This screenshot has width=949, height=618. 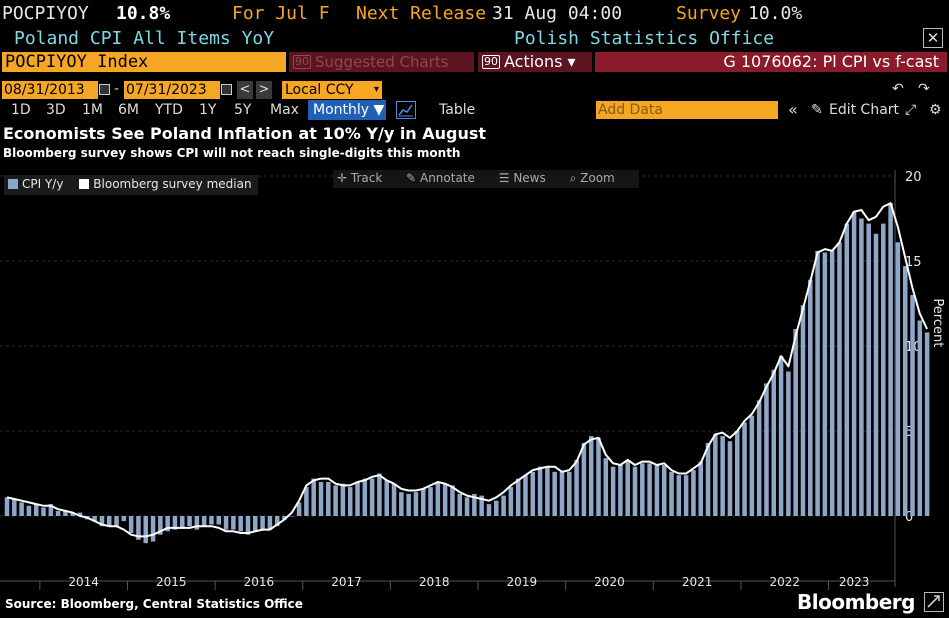 What do you see at coordinates (933, 38) in the screenshot?
I see `close-icon: ✕` at bounding box center [933, 38].